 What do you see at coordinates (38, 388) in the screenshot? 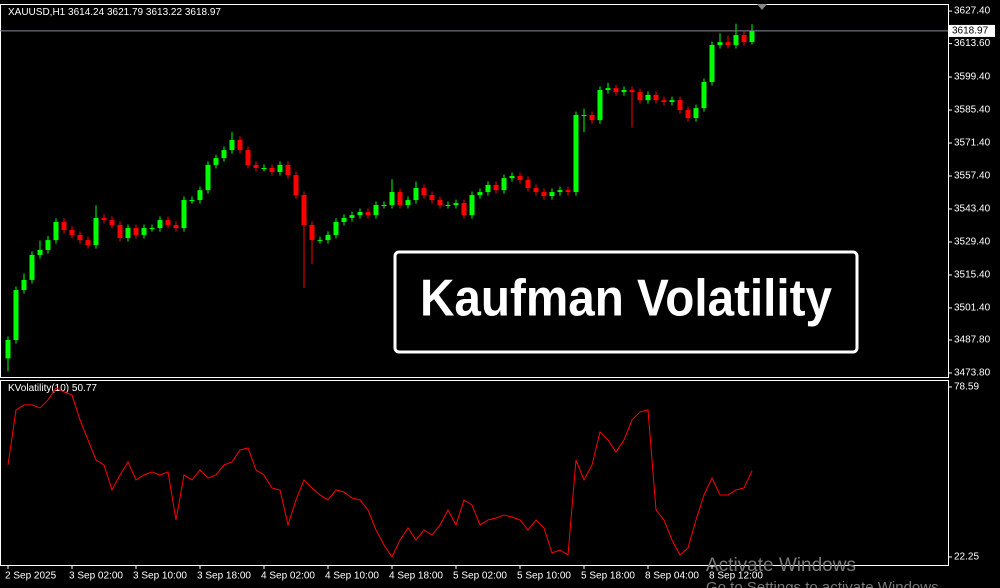
I see `indicator-name: KVolatility(10)` at bounding box center [38, 388].